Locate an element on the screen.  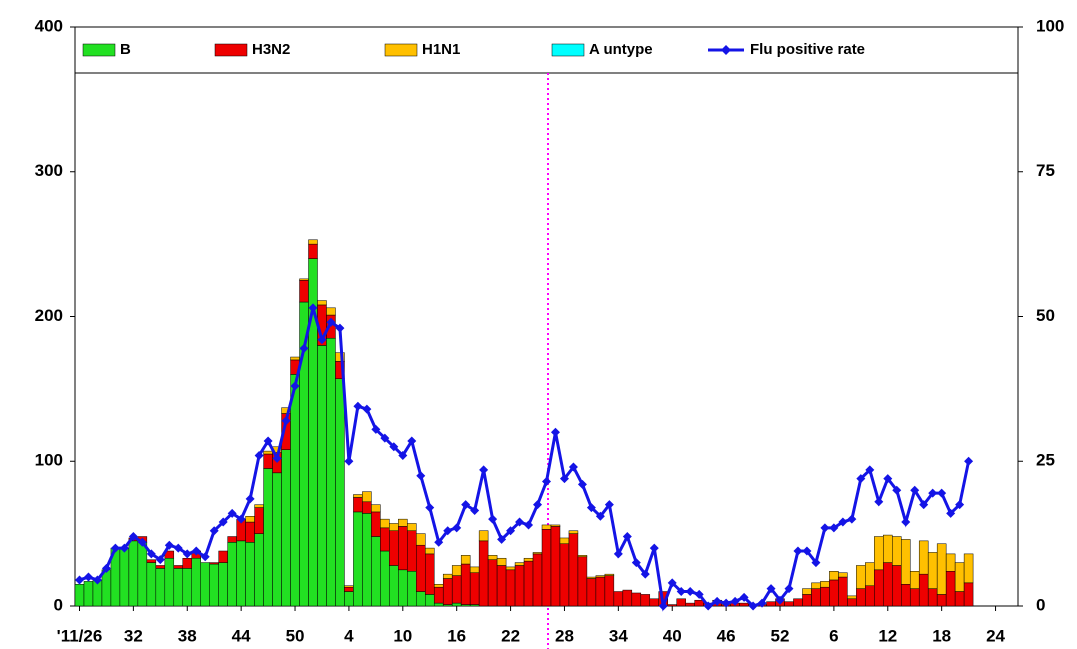
legend-label: Flu positive rate is located at coordinates (807, 49).